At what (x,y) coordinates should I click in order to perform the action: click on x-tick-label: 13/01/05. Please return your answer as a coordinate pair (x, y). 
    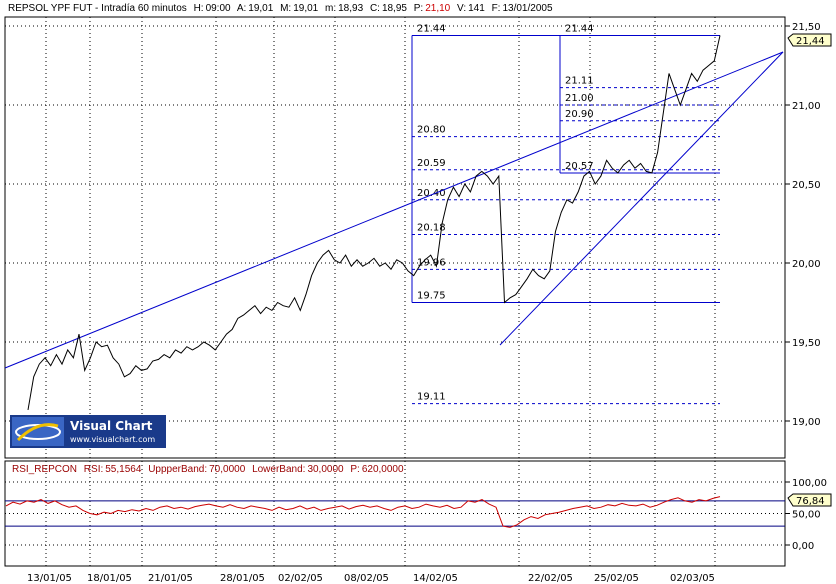
    Looking at the image, I should click on (49, 578).